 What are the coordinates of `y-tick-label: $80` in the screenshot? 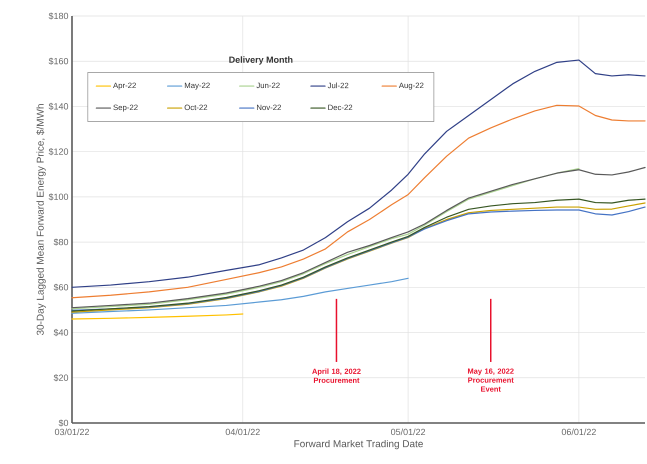 It's located at (61, 242).